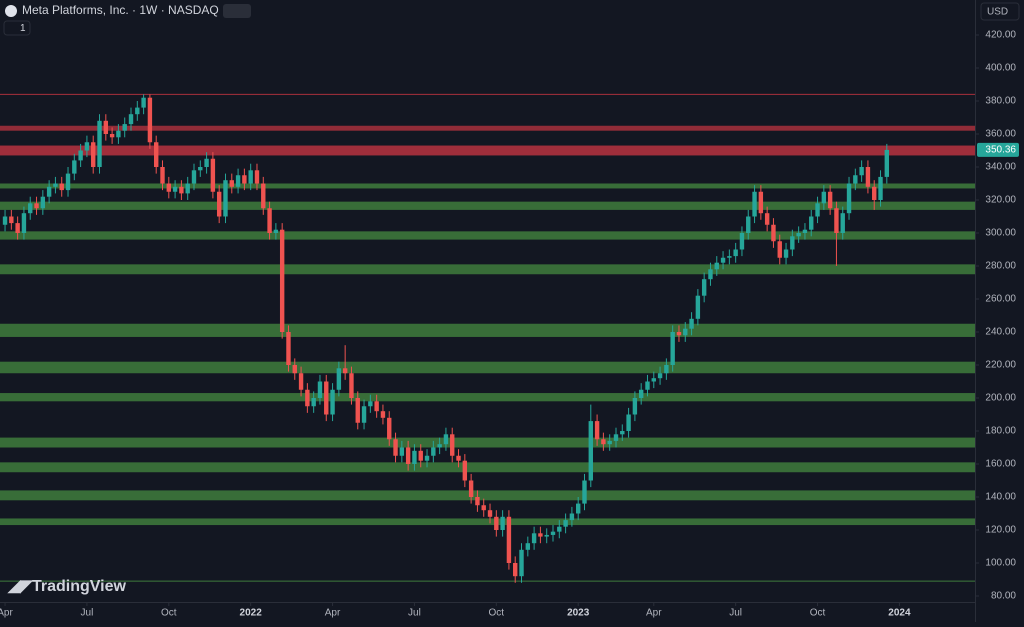  Describe the element at coordinates (79, 586) in the screenshot. I see `watermark: TradingView` at that location.